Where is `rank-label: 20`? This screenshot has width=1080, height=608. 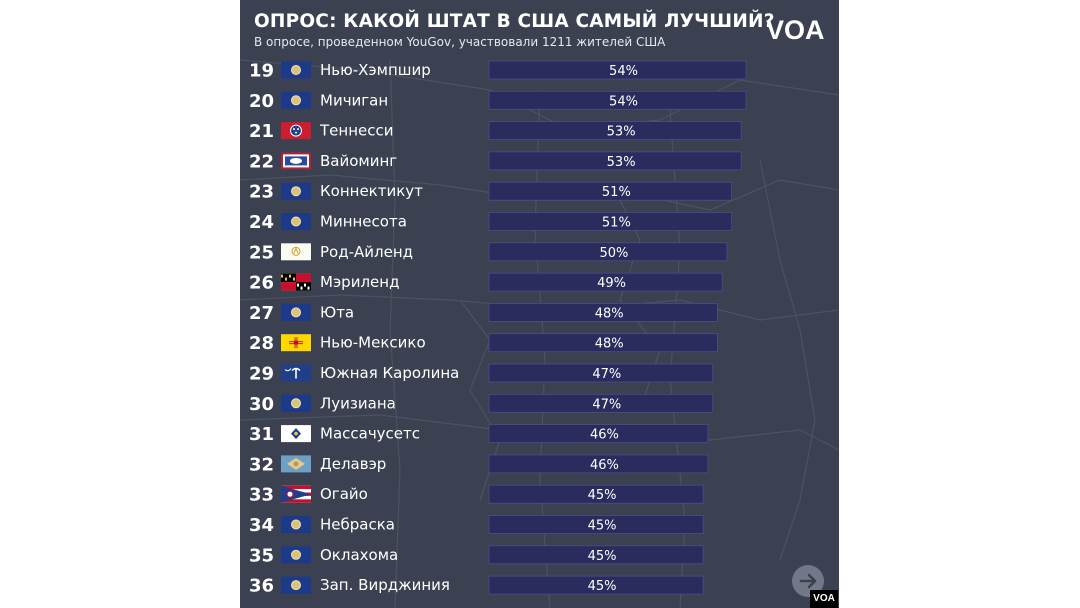
rank-label: 20 is located at coordinates (261, 101).